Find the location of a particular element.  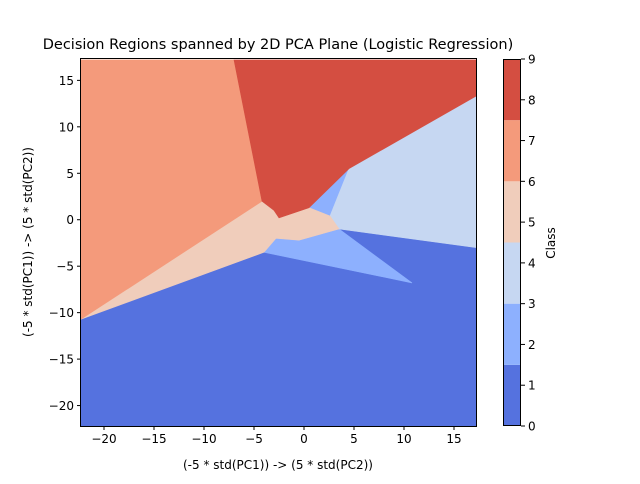

x-tick-label: 15 is located at coordinates (453, 439).